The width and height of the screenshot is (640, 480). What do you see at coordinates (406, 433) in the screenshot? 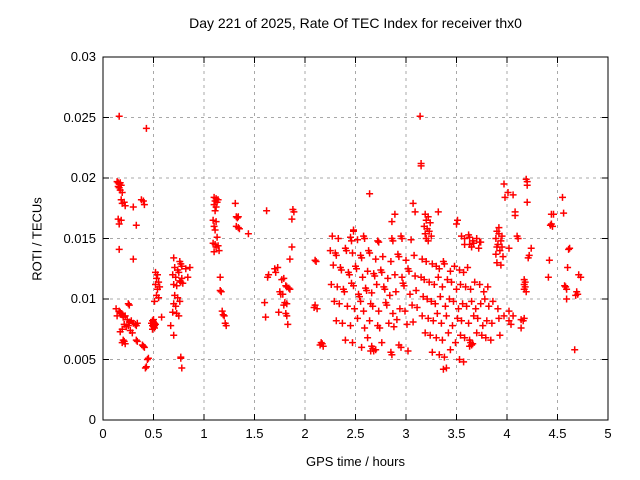
I see `x-tick-label: 3` at bounding box center [406, 433].